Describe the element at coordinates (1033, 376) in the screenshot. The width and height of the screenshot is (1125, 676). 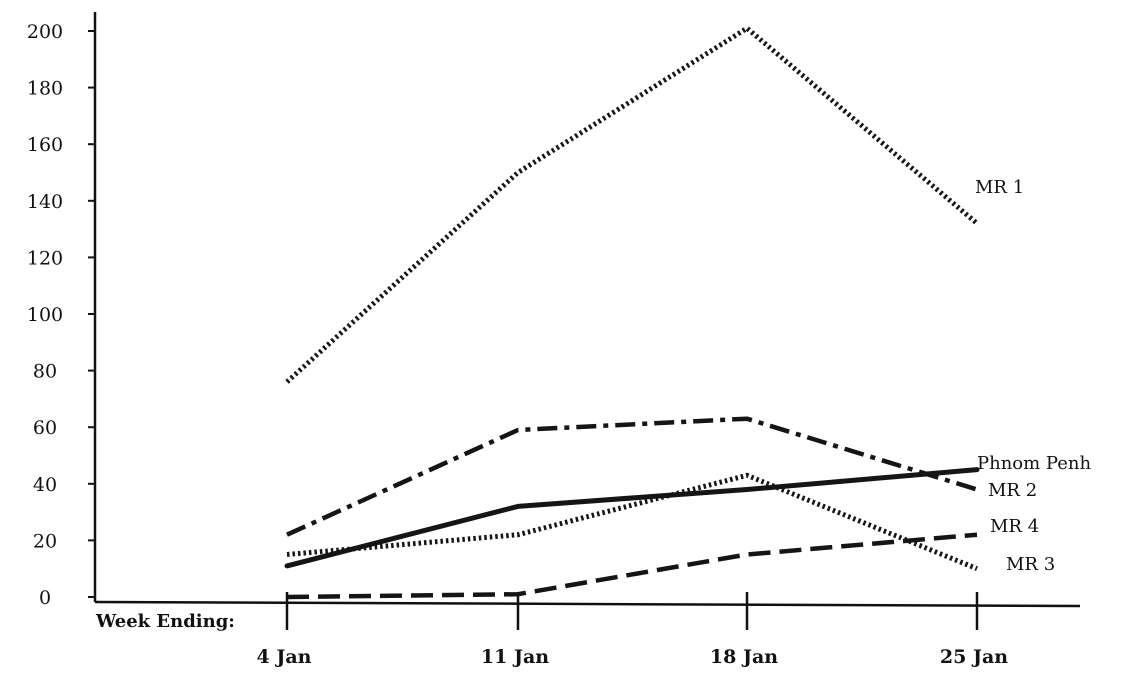
I see `series-labels: MR 1 Phnom Penh MR 2 MR 4 MR 3` at that location.